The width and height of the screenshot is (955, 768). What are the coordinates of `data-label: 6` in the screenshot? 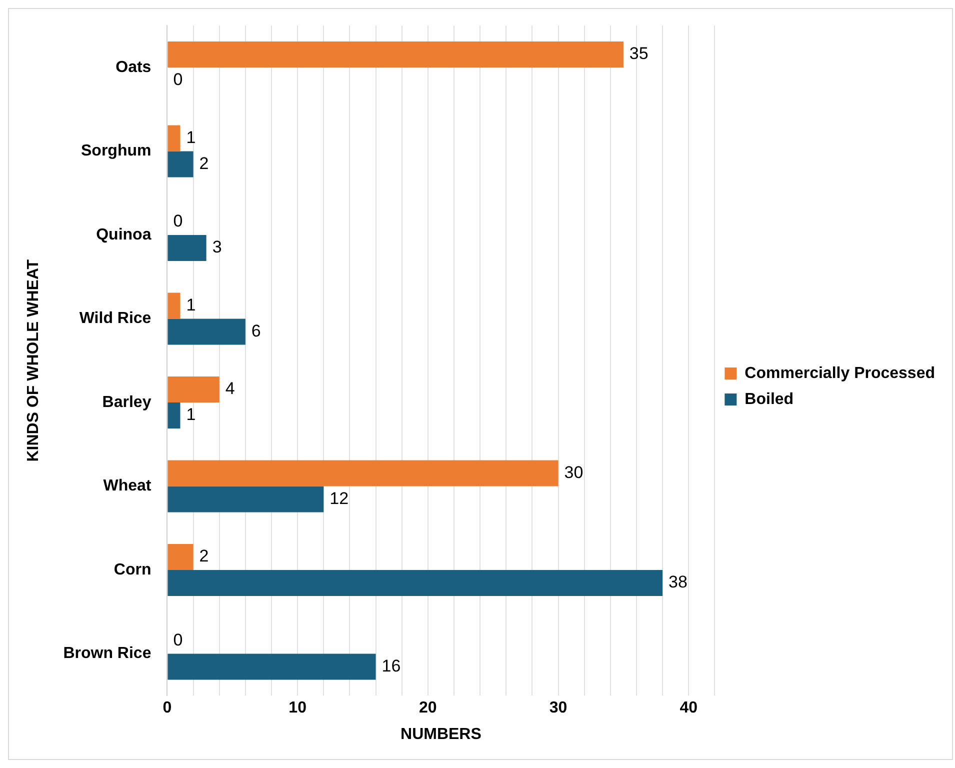 It's located at (256, 330).